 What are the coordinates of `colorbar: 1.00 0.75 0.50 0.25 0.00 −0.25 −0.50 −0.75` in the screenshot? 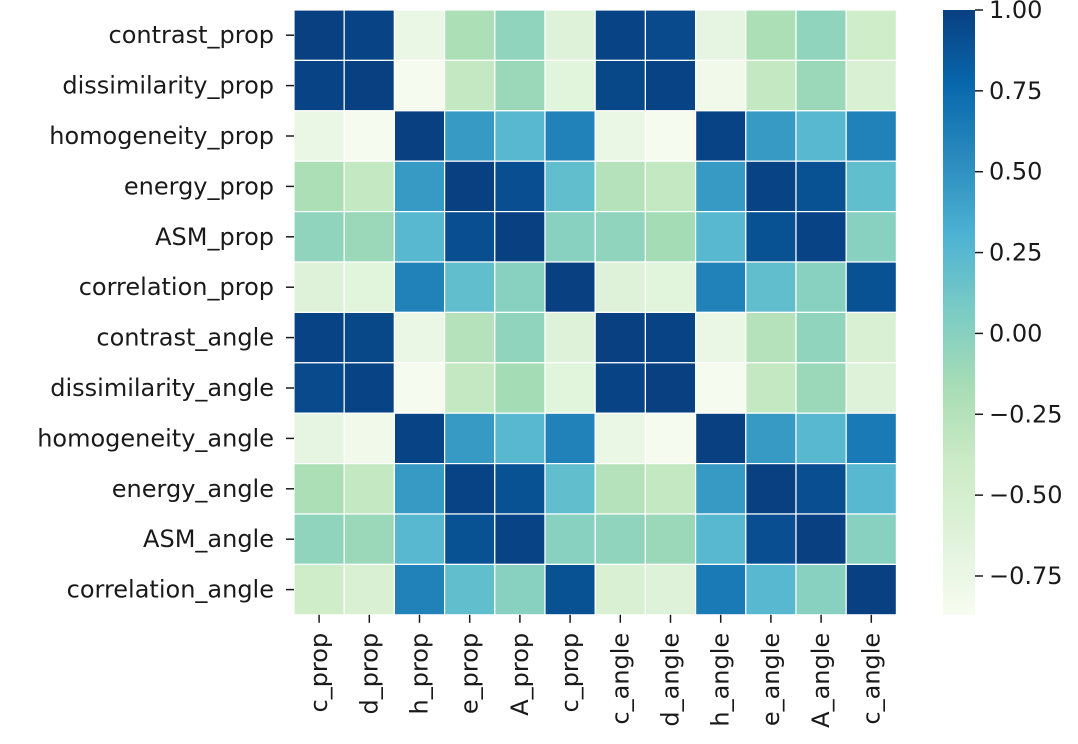 It's located at (1003, 307).